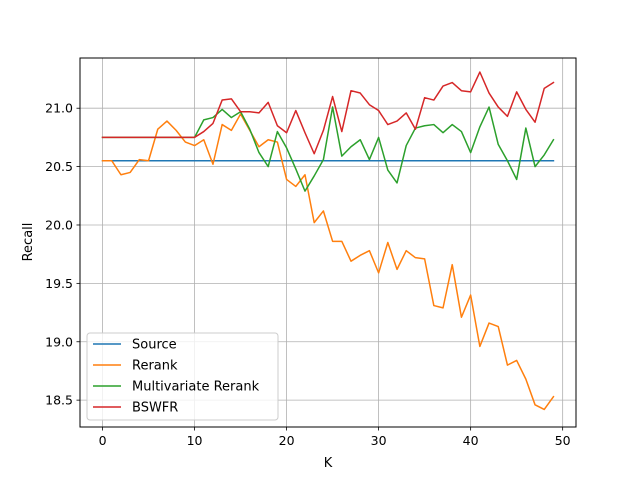  What do you see at coordinates (287, 440) in the screenshot?
I see `x-tick-label: 20` at bounding box center [287, 440].